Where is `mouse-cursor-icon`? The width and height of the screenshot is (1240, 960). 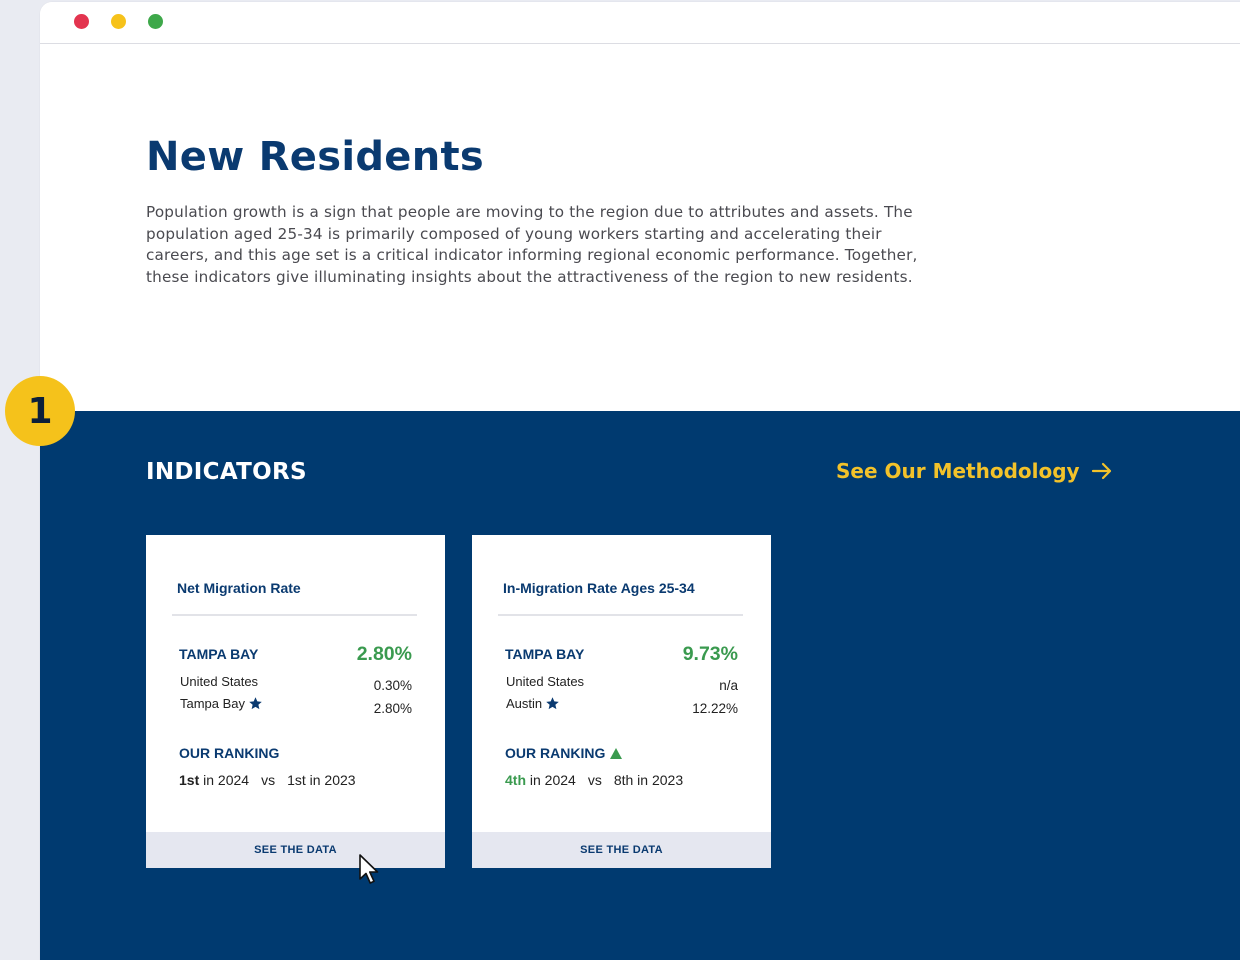
mouse-cursor-icon is located at coordinates (369, 869).